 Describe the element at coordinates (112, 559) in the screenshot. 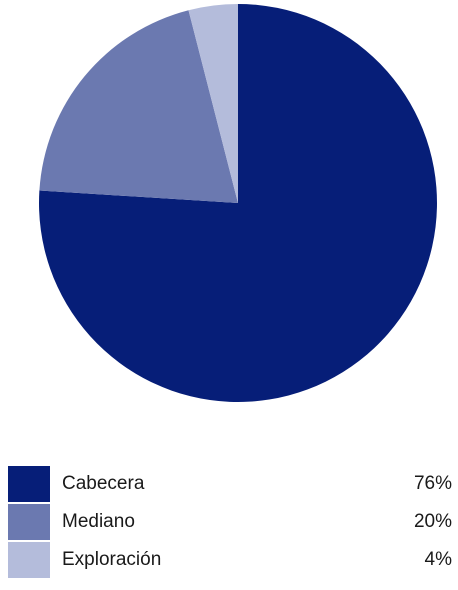

I see `legend-label: Exploración` at that location.